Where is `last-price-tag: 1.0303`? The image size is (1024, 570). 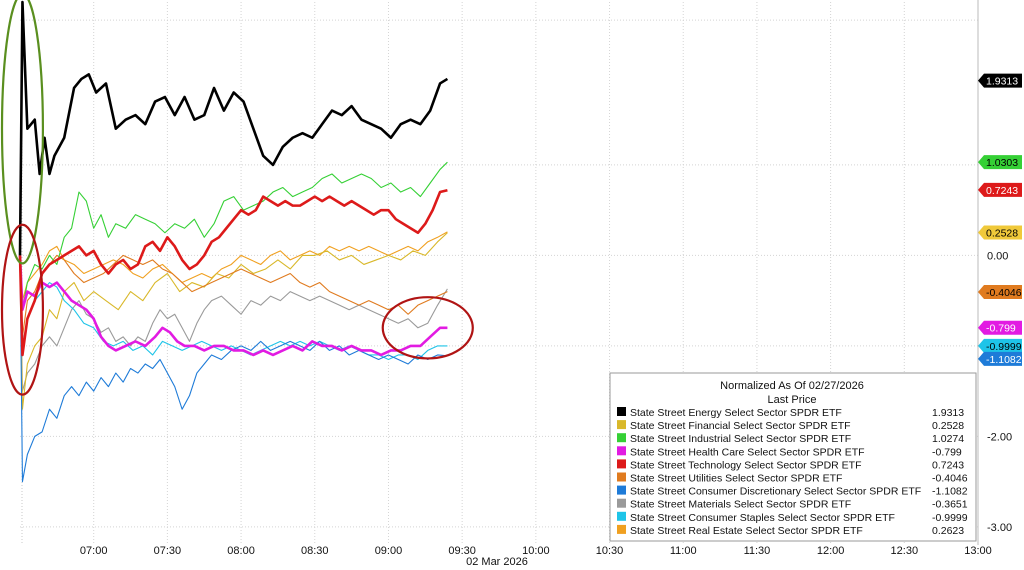
last-price-tag: 1.0303 is located at coordinates (1000, 162).